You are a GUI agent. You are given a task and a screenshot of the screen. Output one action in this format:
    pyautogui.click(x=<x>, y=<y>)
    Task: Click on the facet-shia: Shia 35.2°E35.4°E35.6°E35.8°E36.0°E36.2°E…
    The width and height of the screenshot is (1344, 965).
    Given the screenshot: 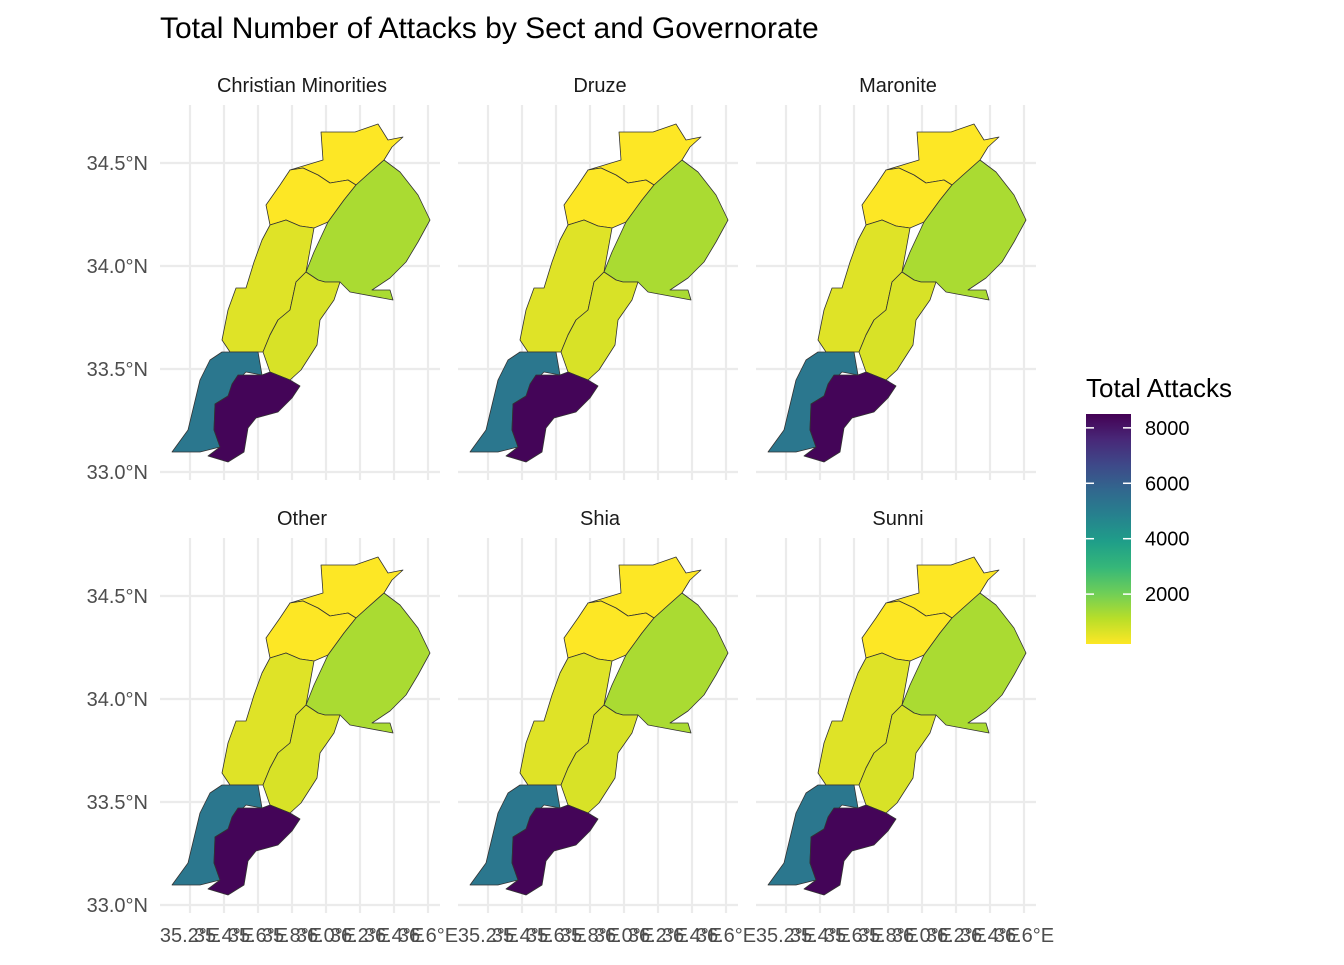 What is the action you would take?
    pyautogui.click(x=607, y=727)
    